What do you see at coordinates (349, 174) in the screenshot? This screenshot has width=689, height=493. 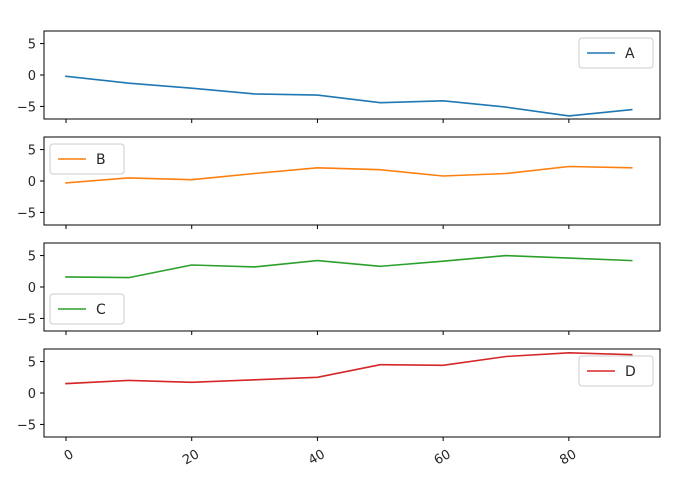 I see `series-line-B` at bounding box center [349, 174].